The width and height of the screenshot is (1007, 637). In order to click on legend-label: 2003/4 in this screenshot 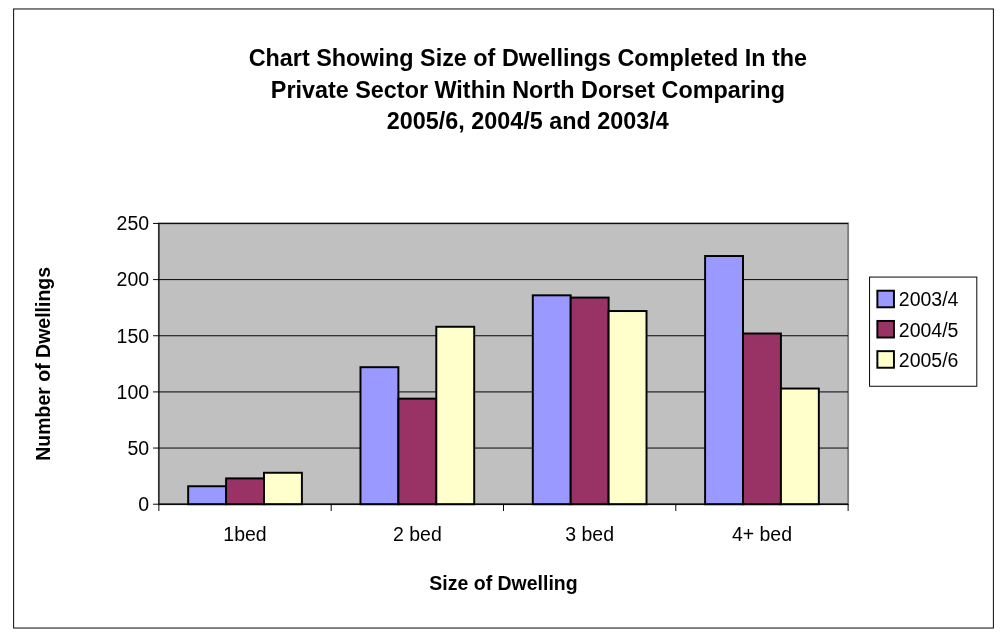, I will do `click(928, 299)`.